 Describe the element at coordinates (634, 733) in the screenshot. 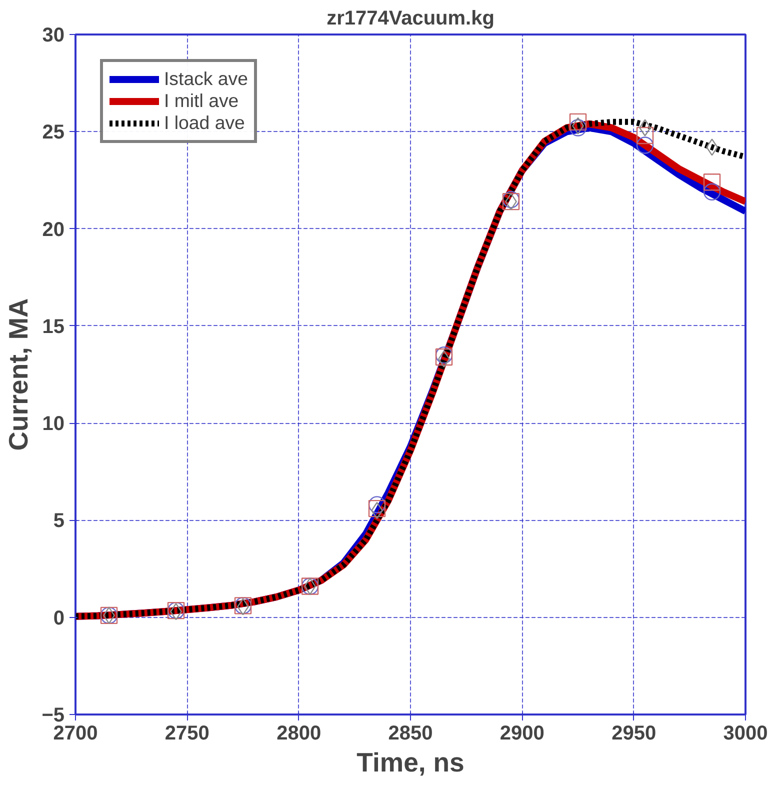

I see `x-tick-label: 2950` at that location.